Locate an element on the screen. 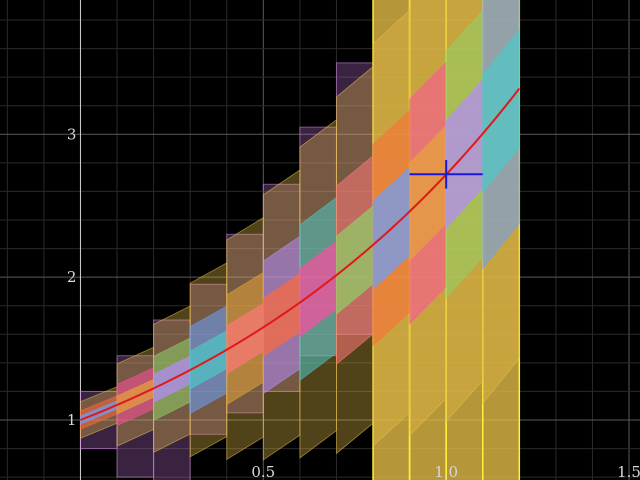  y-tick-label: 1 is located at coordinates (72, 420).